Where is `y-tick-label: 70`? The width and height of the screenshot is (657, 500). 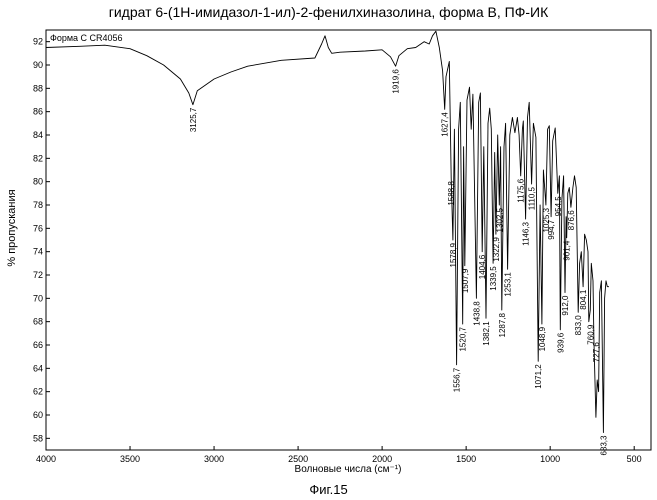
y-tick-label: 70 is located at coordinates (38, 298).